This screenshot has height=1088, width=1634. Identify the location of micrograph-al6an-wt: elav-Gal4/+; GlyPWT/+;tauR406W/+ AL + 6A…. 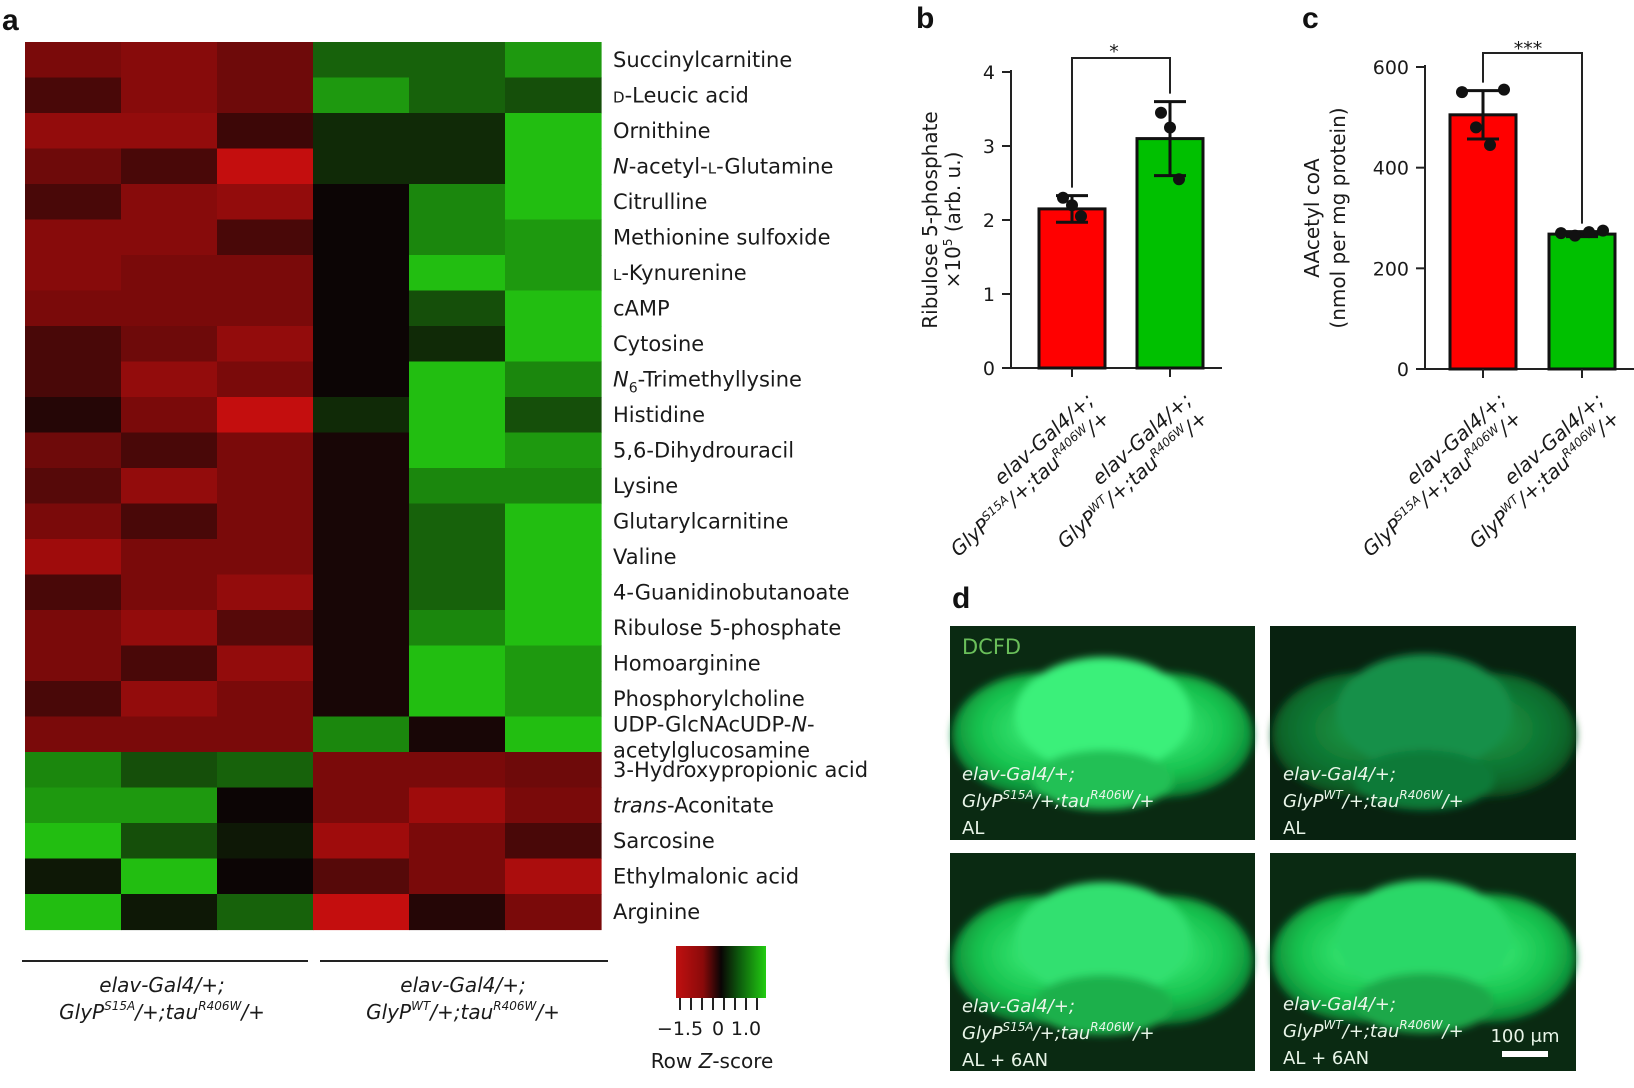
(1423, 962).